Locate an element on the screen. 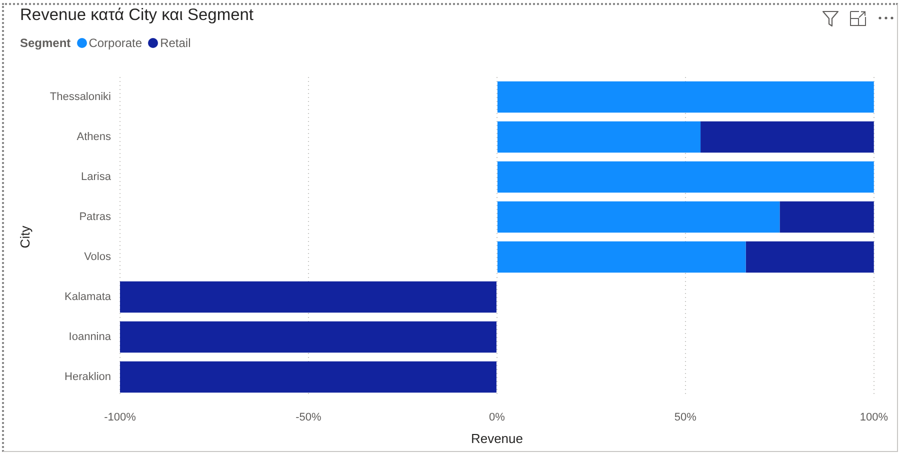 The image size is (902, 455). y-tick-label: Larisa is located at coordinates (96, 177).